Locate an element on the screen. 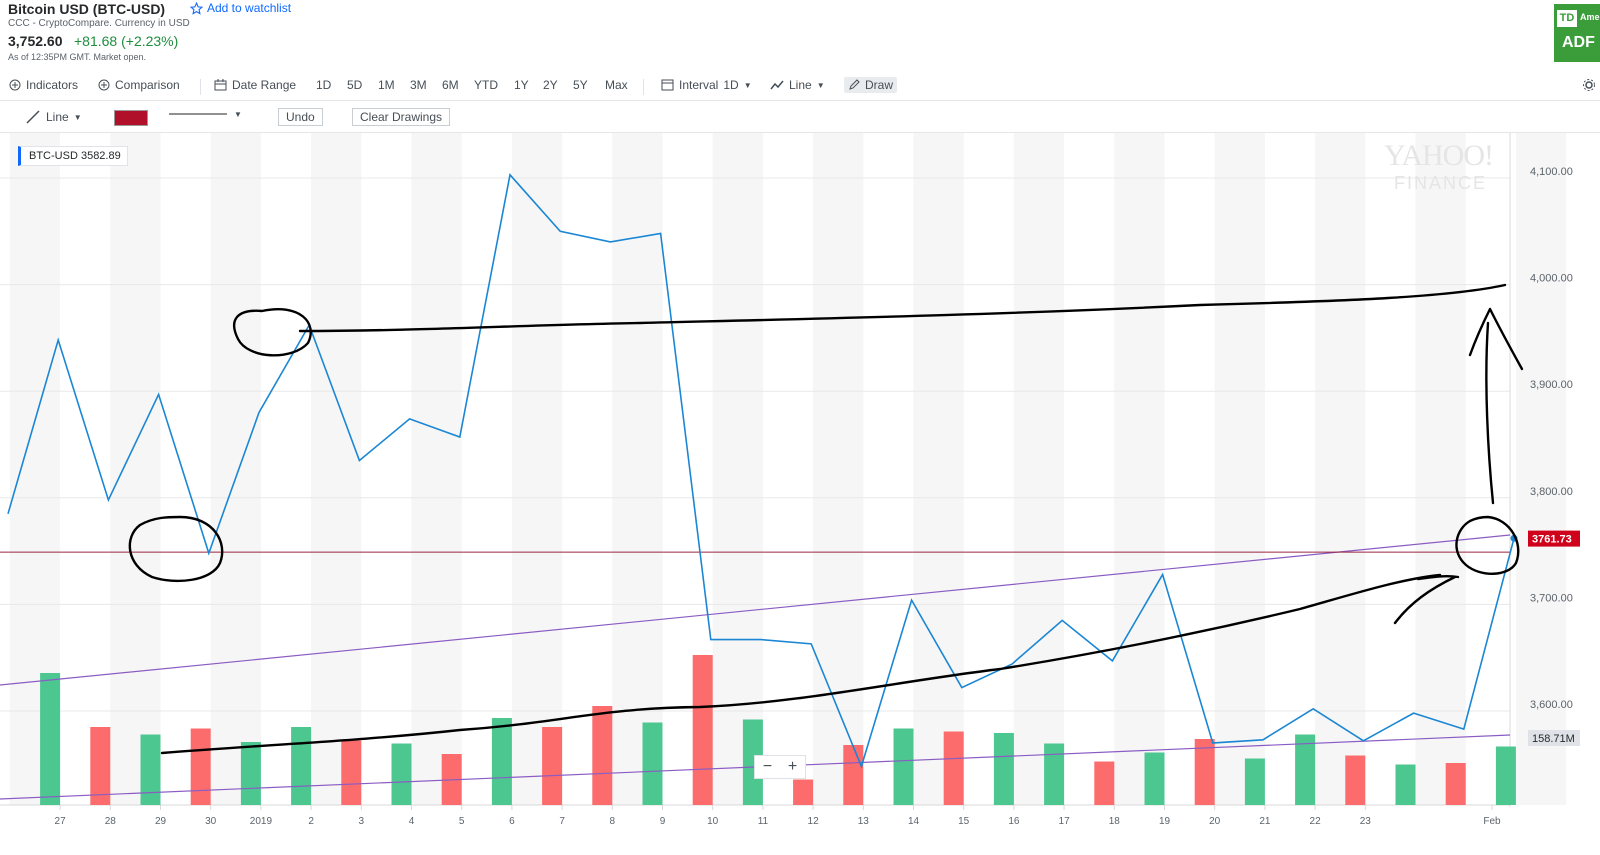 This screenshot has height=855, width=1600. x-tick-label: 27 is located at coordinates (61, 821).